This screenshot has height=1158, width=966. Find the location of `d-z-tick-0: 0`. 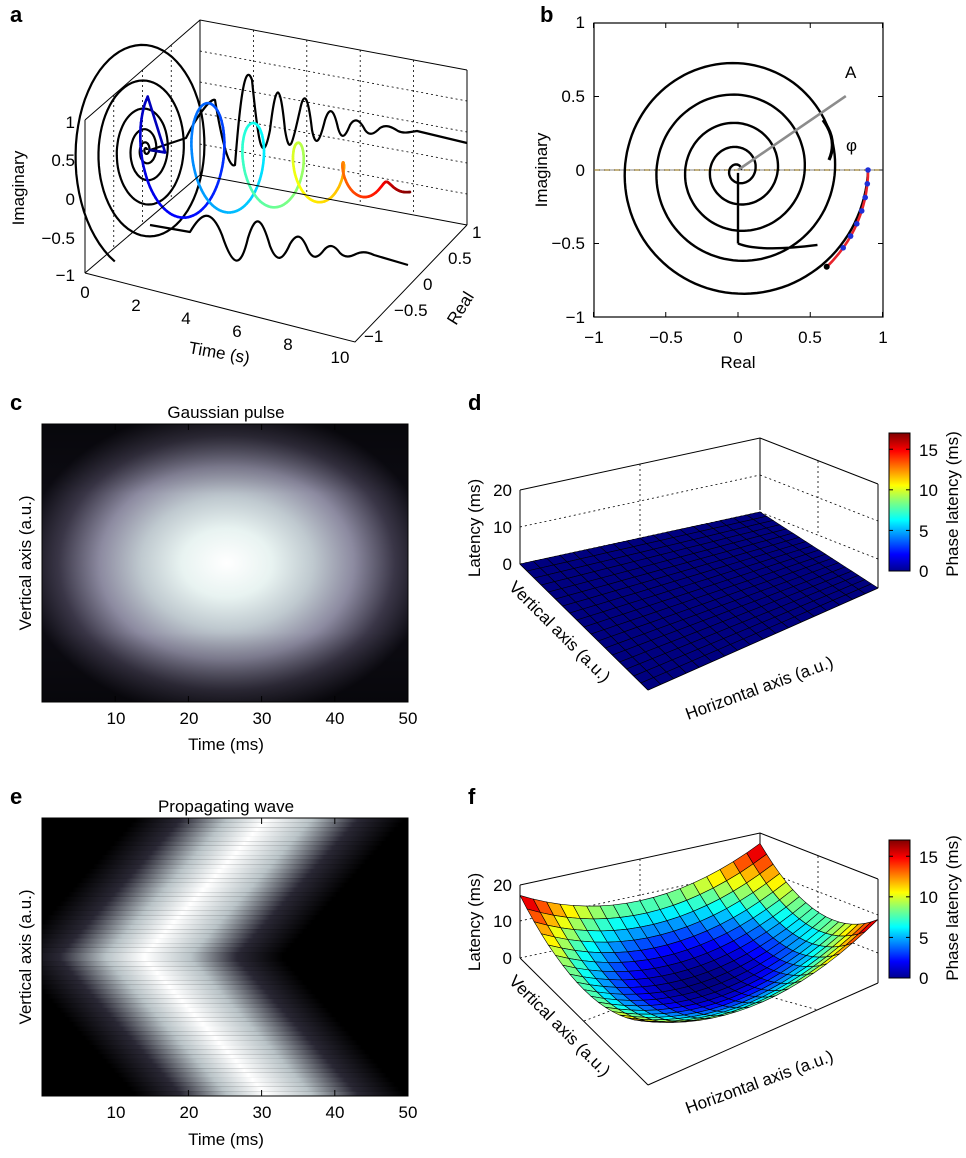

d-z-tick-0: 0 is located at coordinates (507, 564).